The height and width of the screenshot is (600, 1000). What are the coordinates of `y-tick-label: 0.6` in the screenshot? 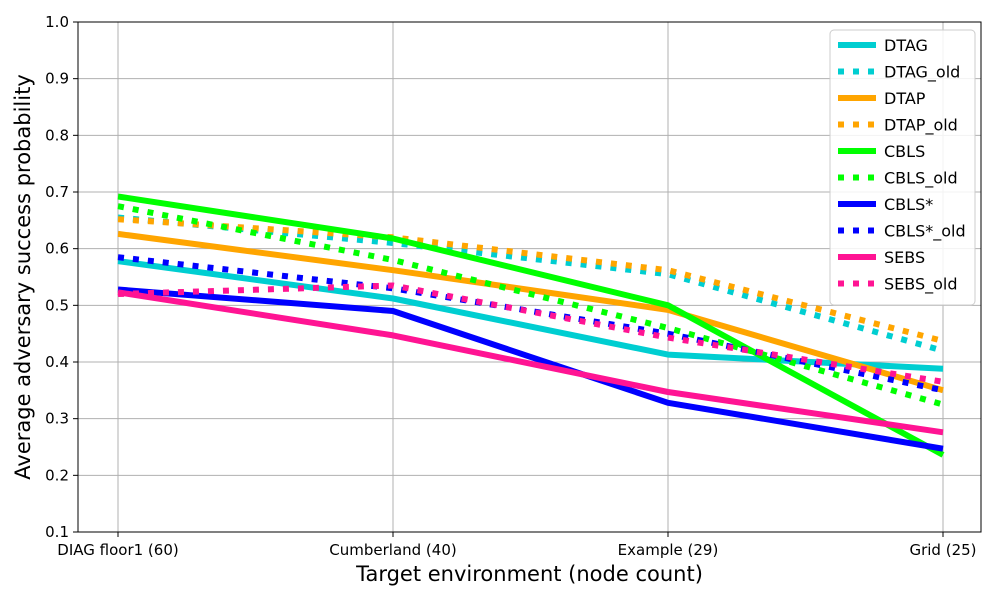 It's located at (57, 249).